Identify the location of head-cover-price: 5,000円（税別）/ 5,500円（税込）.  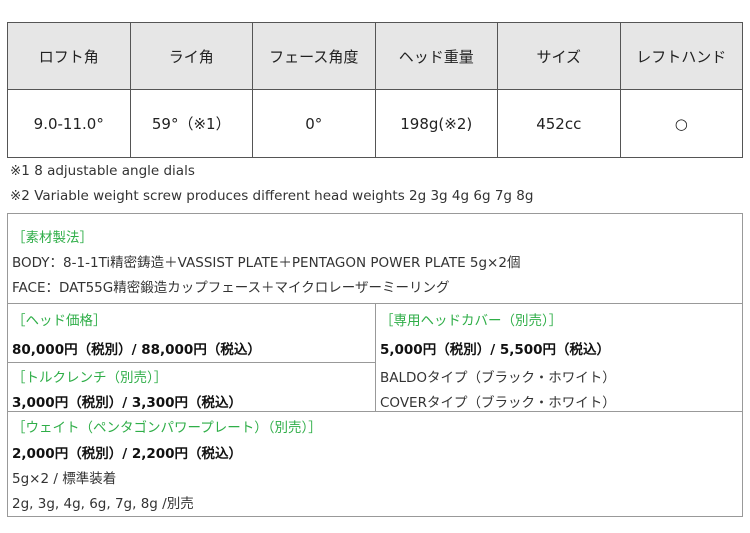
(495, 350).